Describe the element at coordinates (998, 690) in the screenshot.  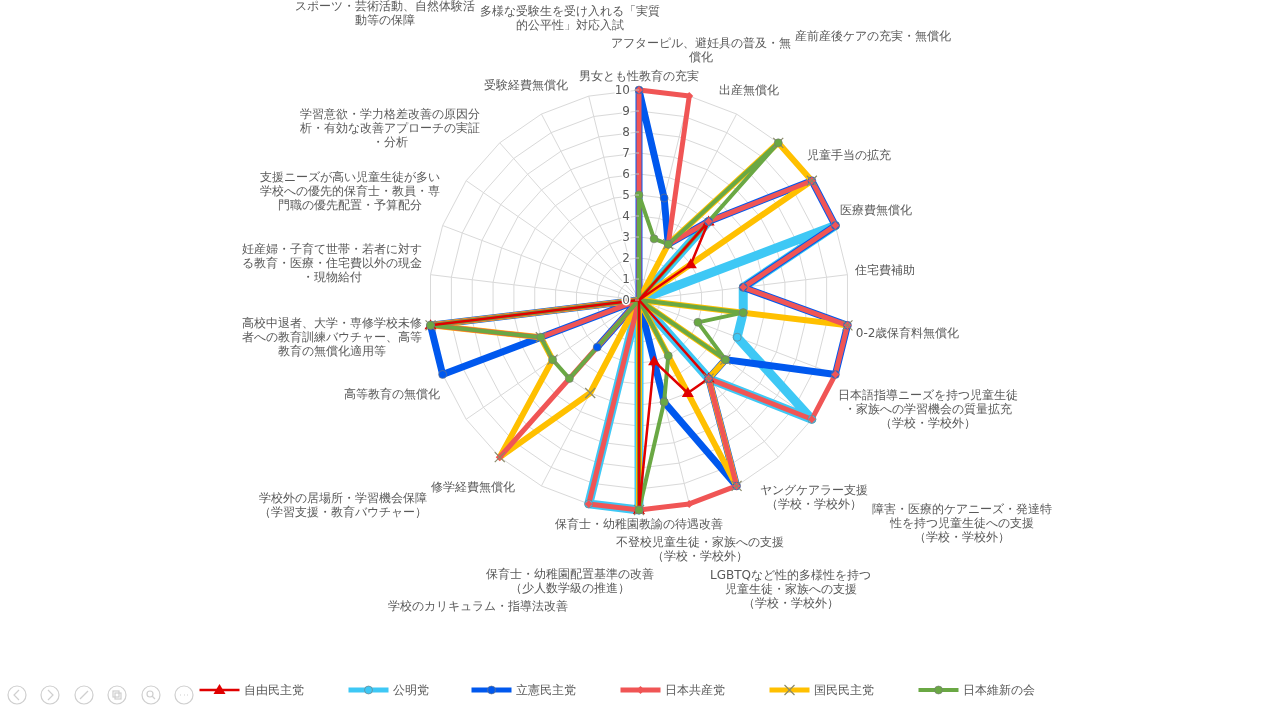
I see `legend-label: 日本維新の会` at that location.